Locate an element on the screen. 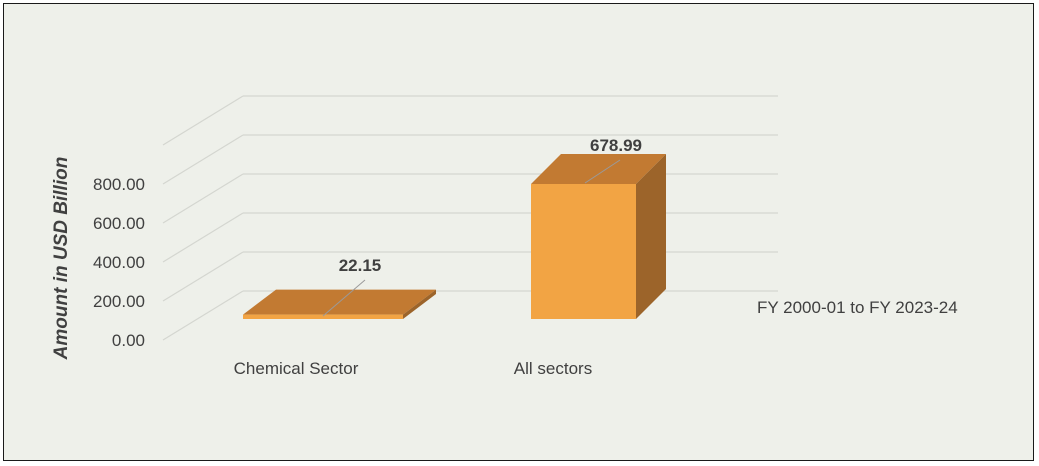 The height and width of the screenshot is (466, 1039). y-tick-label: 600.00 is located at coordinates (119, 223).